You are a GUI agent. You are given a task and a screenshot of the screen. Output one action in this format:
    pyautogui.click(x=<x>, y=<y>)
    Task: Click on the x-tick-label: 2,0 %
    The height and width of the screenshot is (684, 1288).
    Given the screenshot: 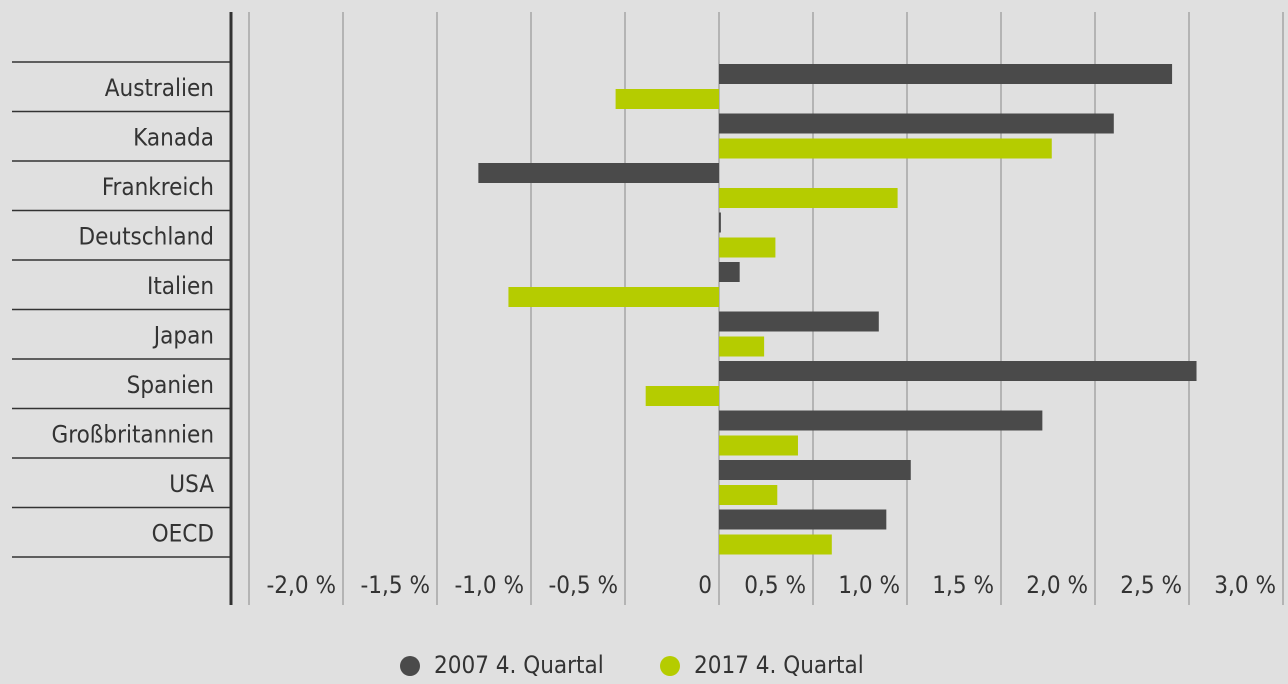 What is the action you would take?
    pyautogui.click(x=1057, y=585)
    